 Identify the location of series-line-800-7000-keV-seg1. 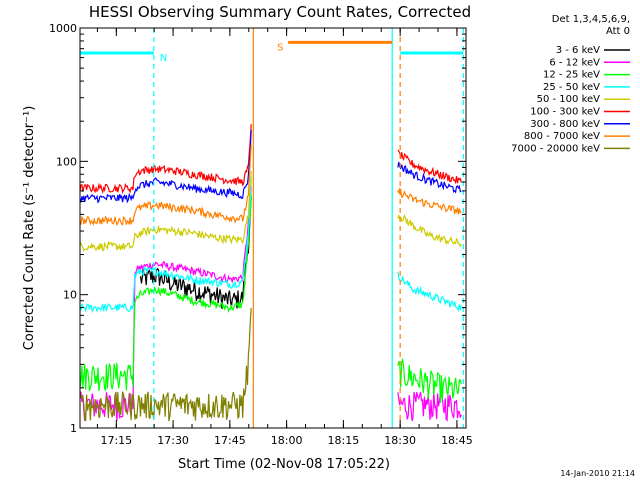
(165, 185).